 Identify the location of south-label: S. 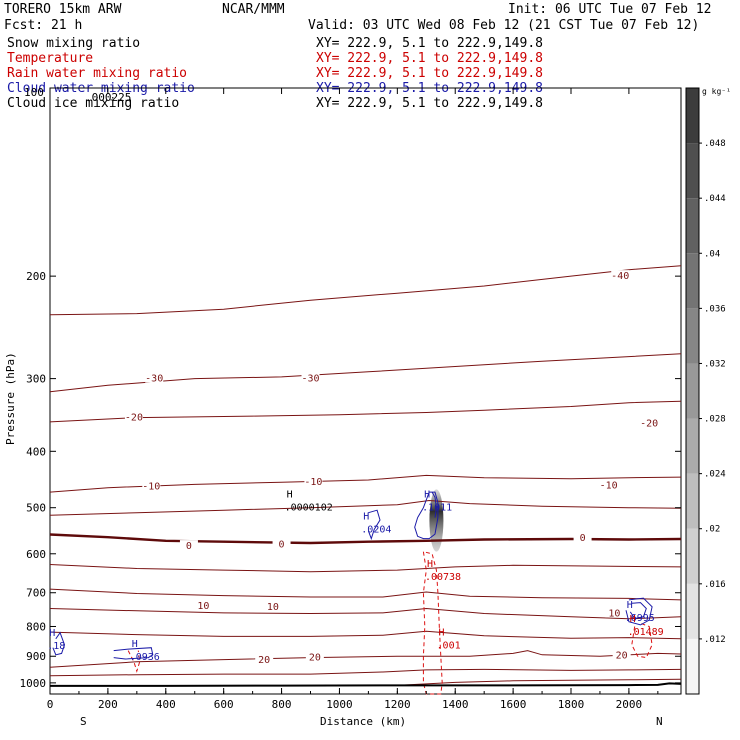
(83, 721).